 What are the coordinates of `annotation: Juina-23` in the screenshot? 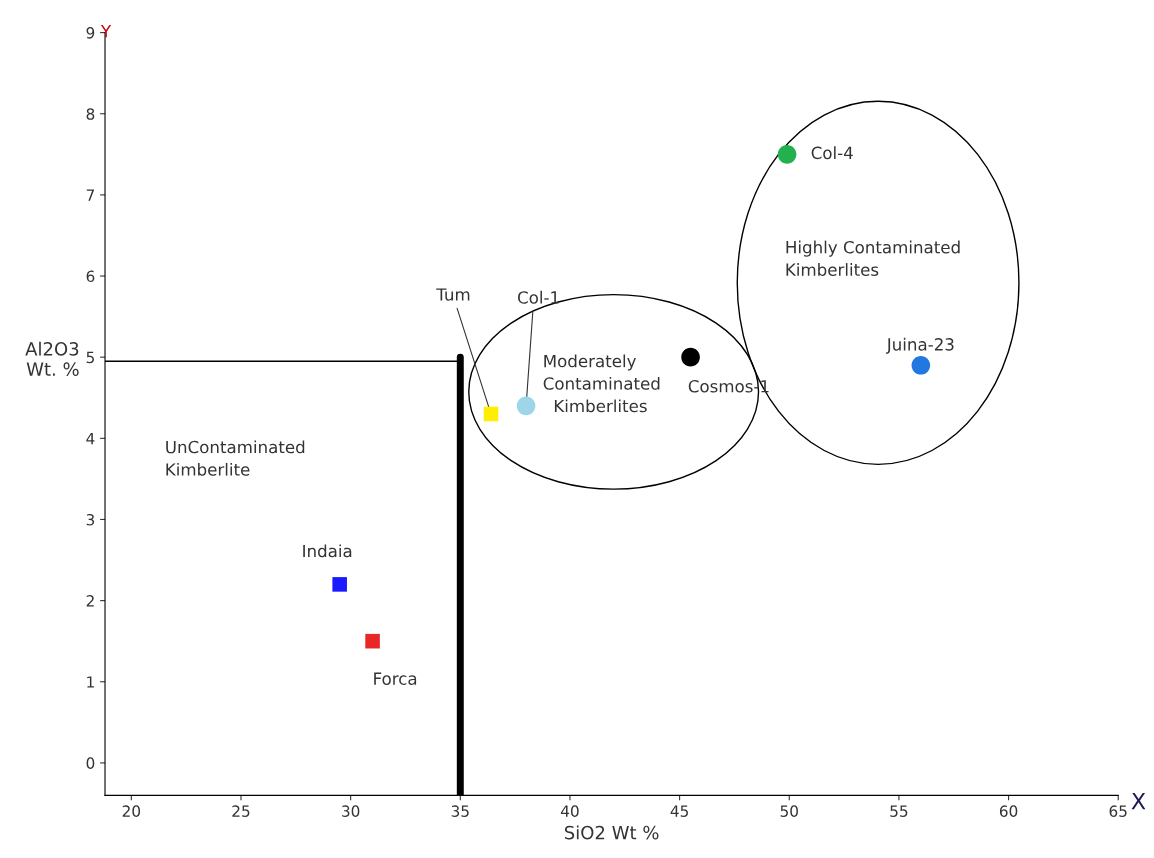 It's located at (919, 345).